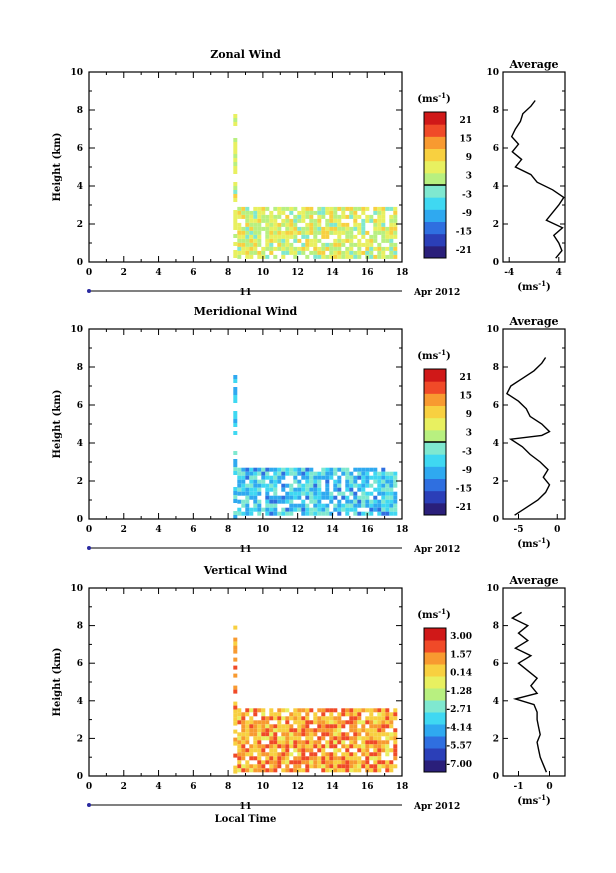 This screenshot has width=616, height=873. I want to click on colorbar-tick-label: 9, so click(469, 158).